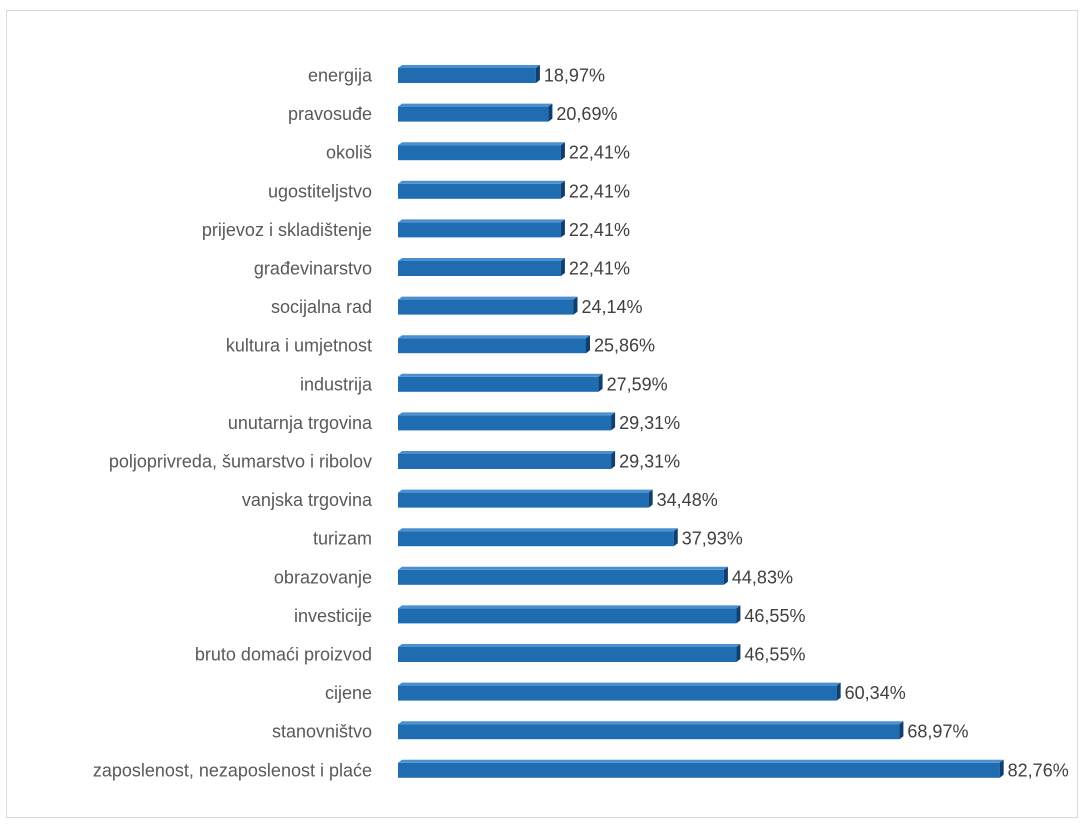  What do you see at coordinates (321, 307) in the screenshot?
I see `category-label: socijalna rad` at bounding box center [321, 307].